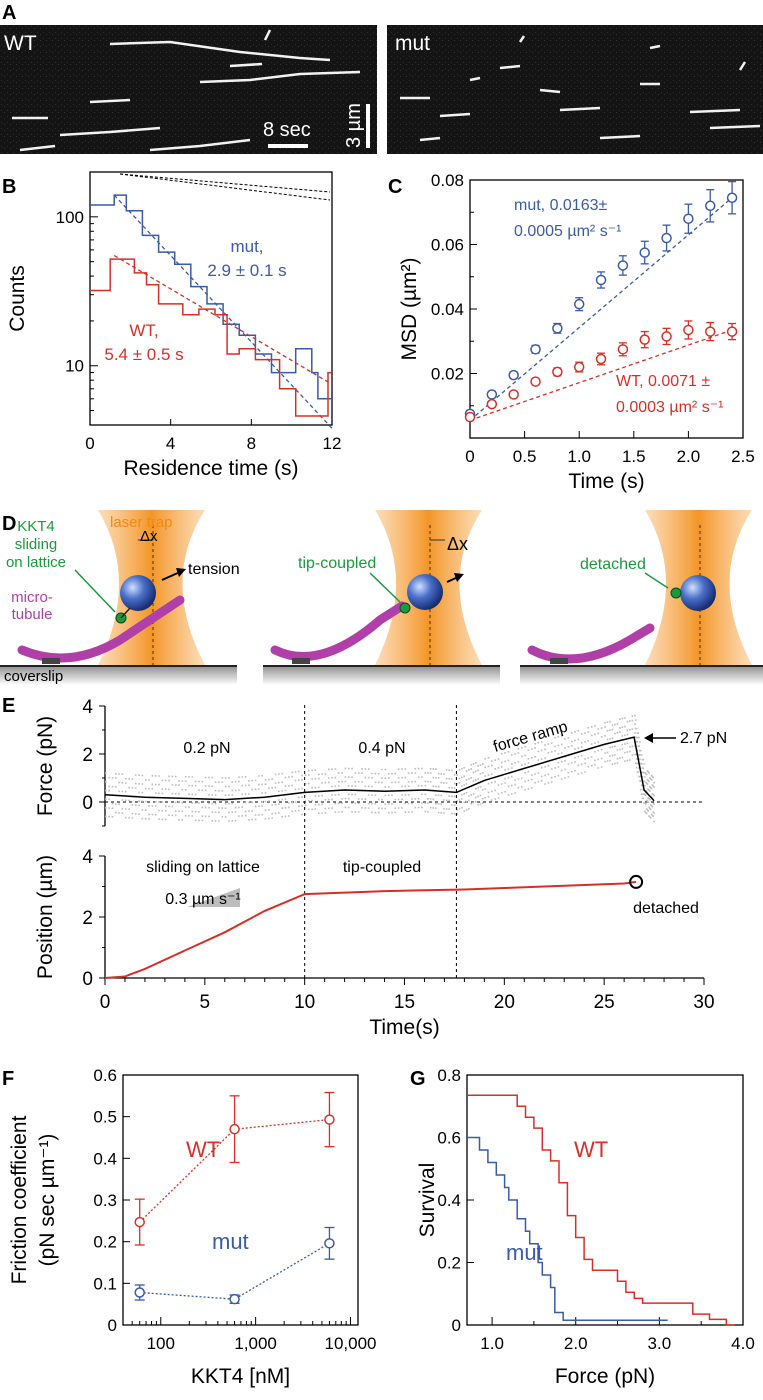  I want to click on panel-a-letter: A, so click(9, 13).